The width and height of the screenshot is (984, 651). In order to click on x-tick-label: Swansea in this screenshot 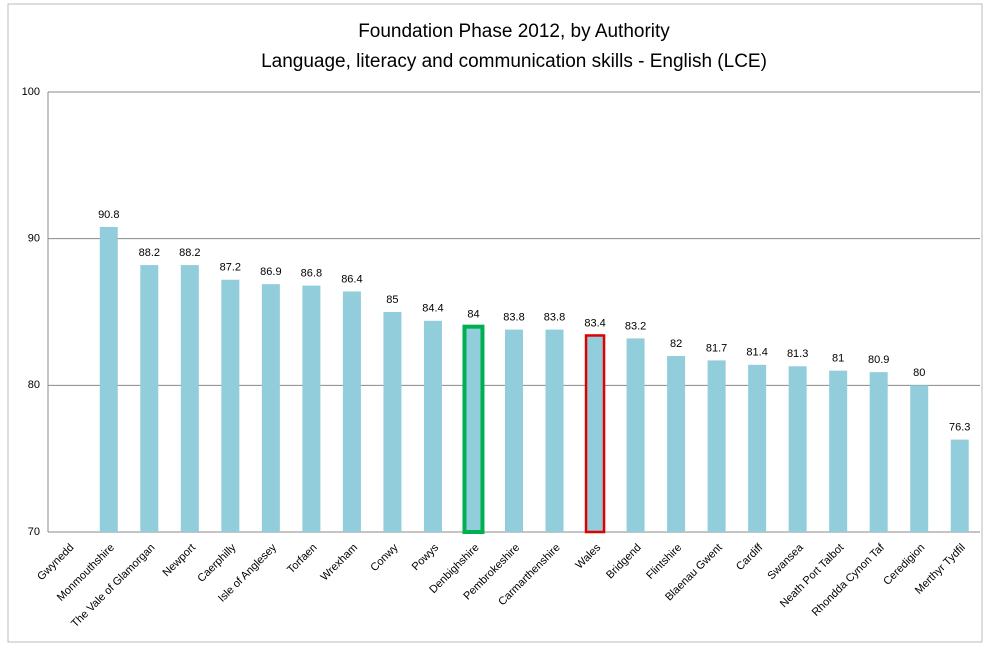, I will do `click(785, 561)`.